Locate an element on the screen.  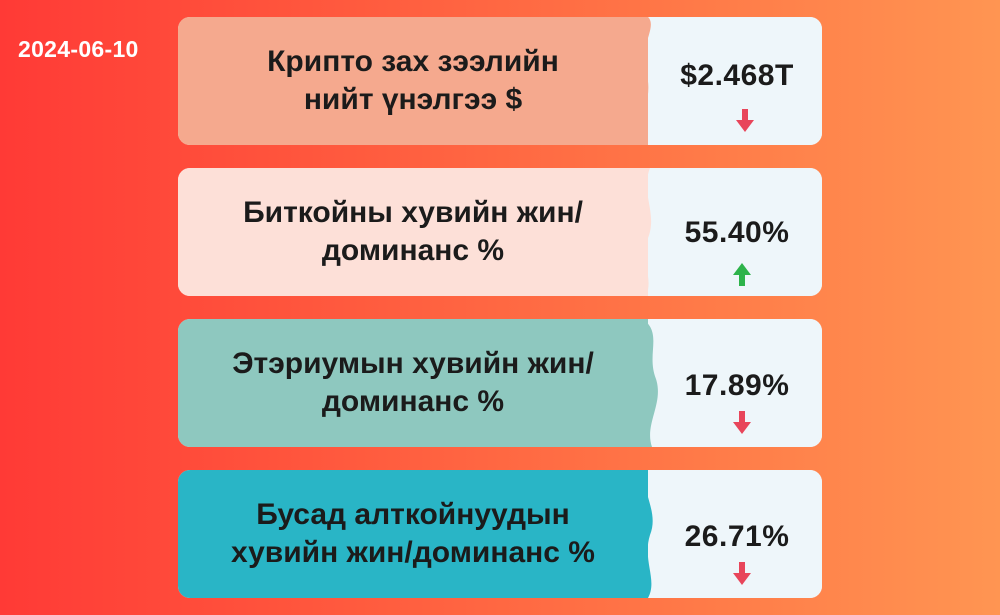
card-ethereum-dominance: Этэриумын хувийн жин/доминанс % 17.89% is located at coordinates (500, 383).